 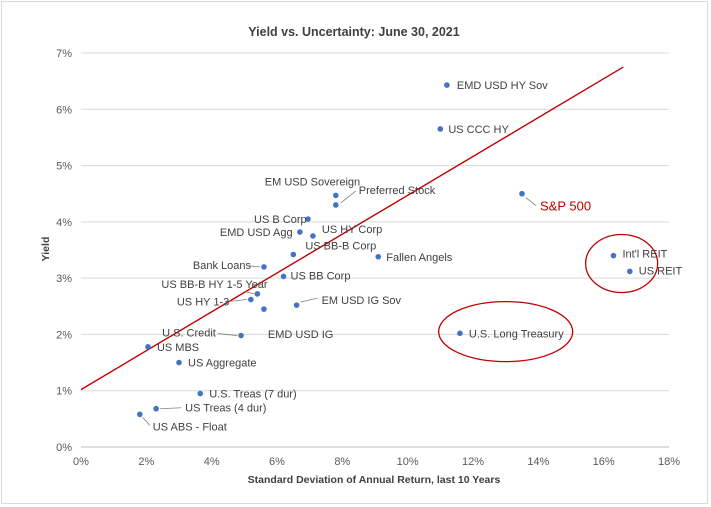 What do you see at coordinates (64, 223) in the screenshot?
I see `y-tick-label: 4%` at bounding box center [64, 223].